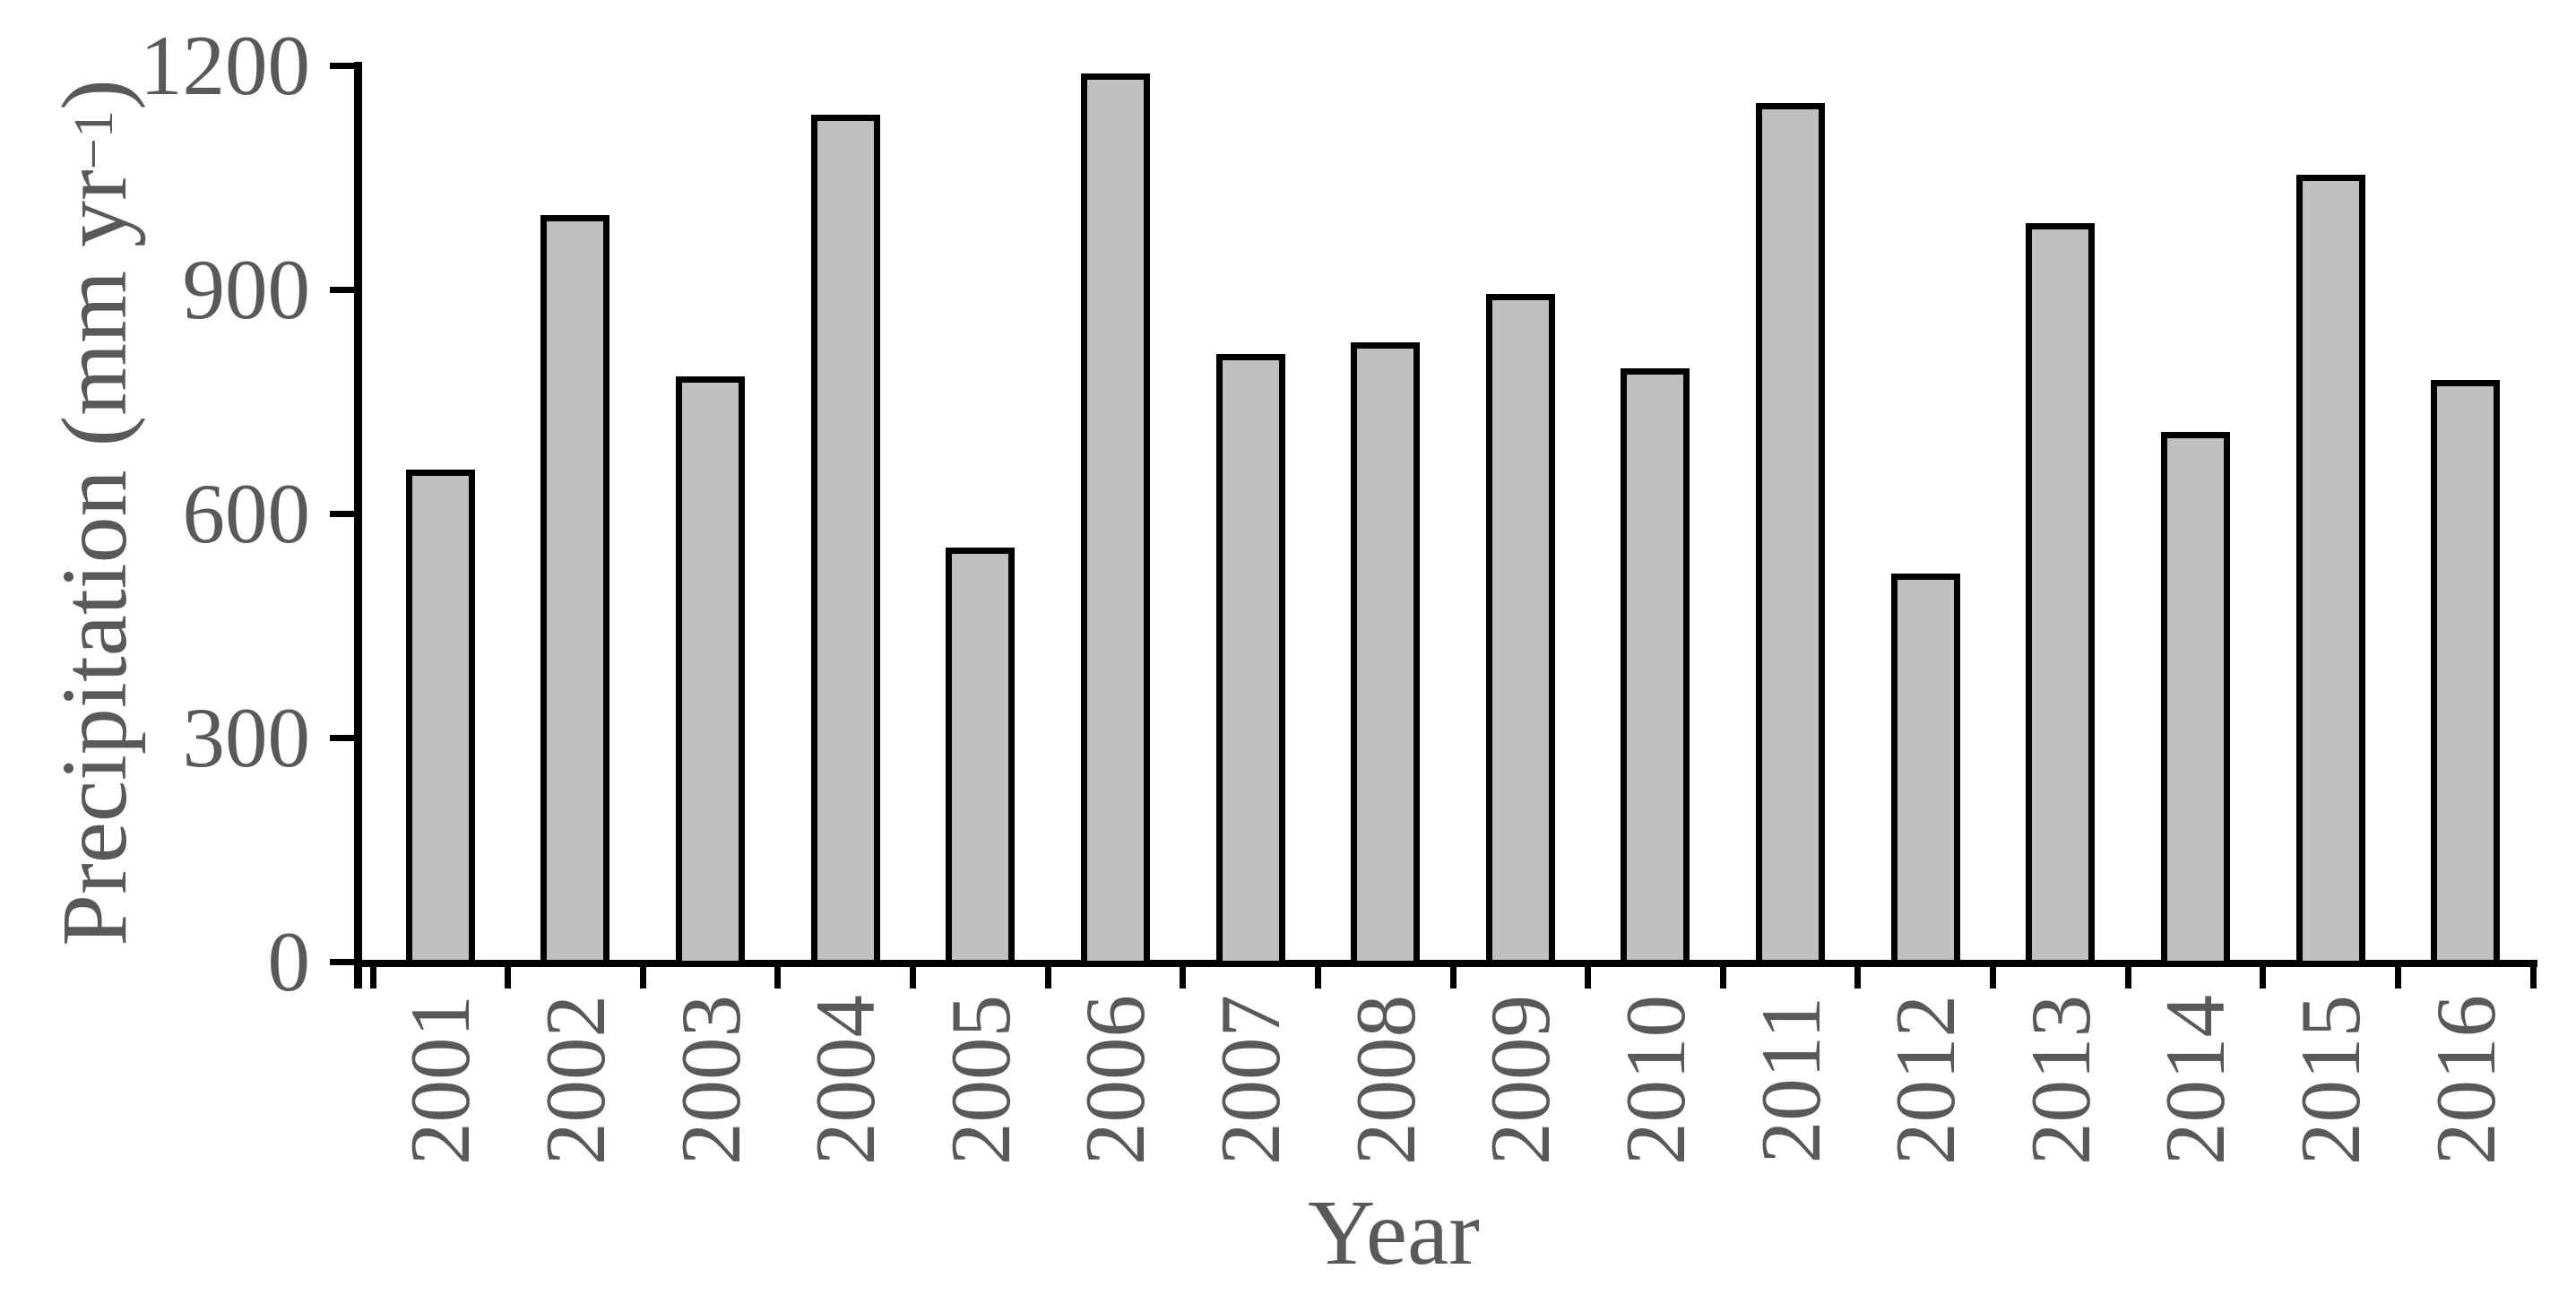 The width and height of the screenshot is (2576, 1295). Describe the element at coordinates (1115, 520) in the screenshot. I see `bar-2006` at that location.